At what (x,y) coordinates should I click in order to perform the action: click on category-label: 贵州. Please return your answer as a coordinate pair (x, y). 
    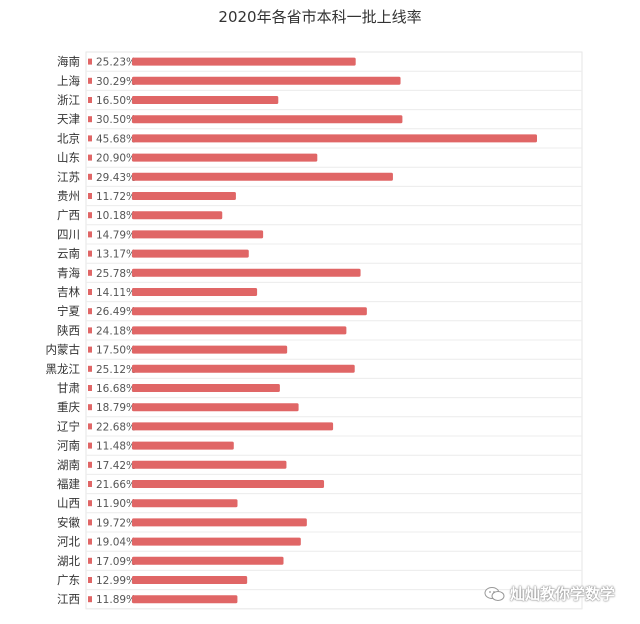
    Looking at the image, I should click on (68, 196).